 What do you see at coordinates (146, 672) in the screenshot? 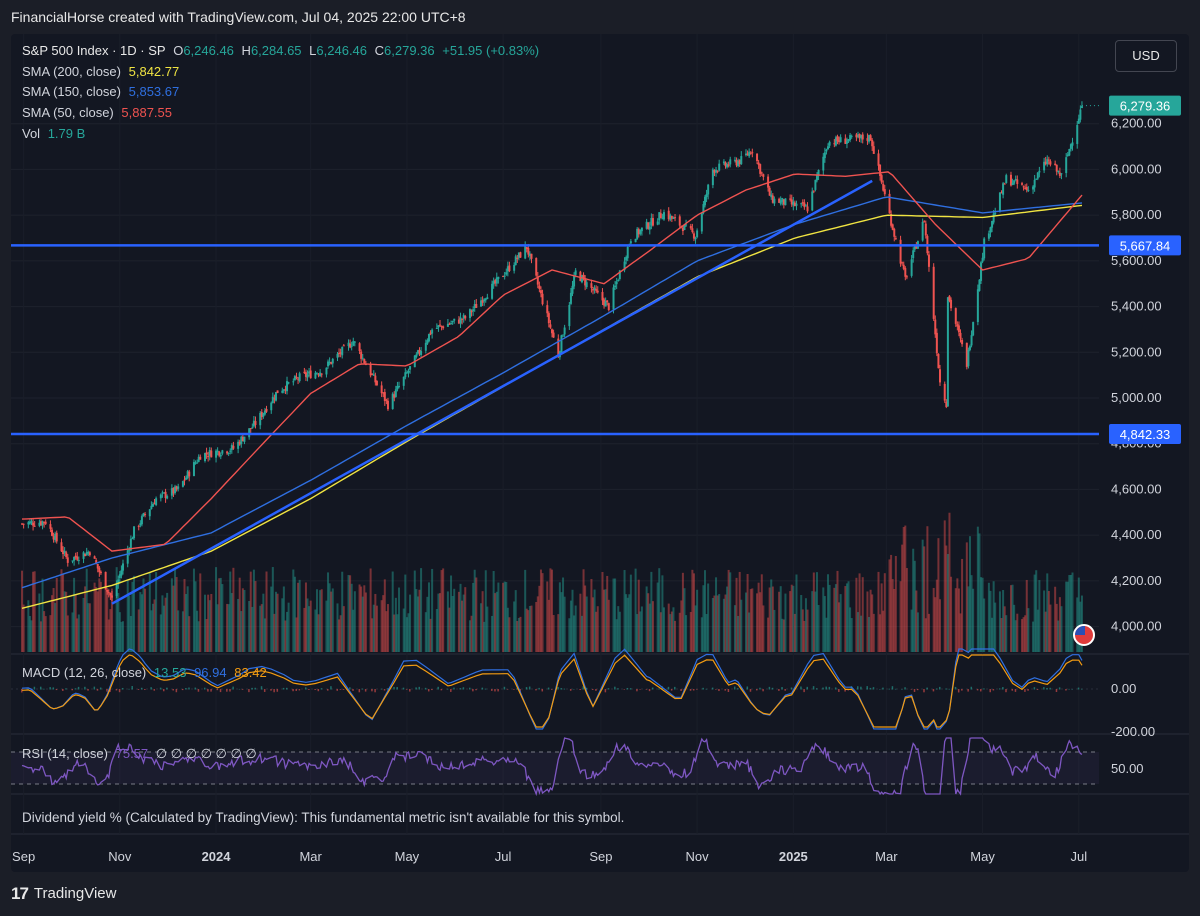
I see `macd-legend: MACD (12, 26, close) 13.53 96.94 83.42` at bounding box center [146, 672].